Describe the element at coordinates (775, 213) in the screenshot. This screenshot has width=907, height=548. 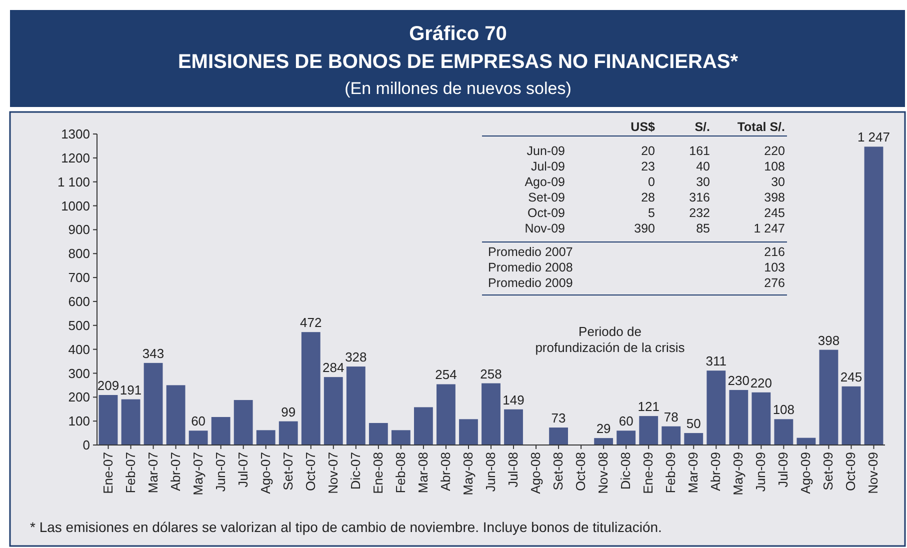
I see `annotation: 245` at that location.